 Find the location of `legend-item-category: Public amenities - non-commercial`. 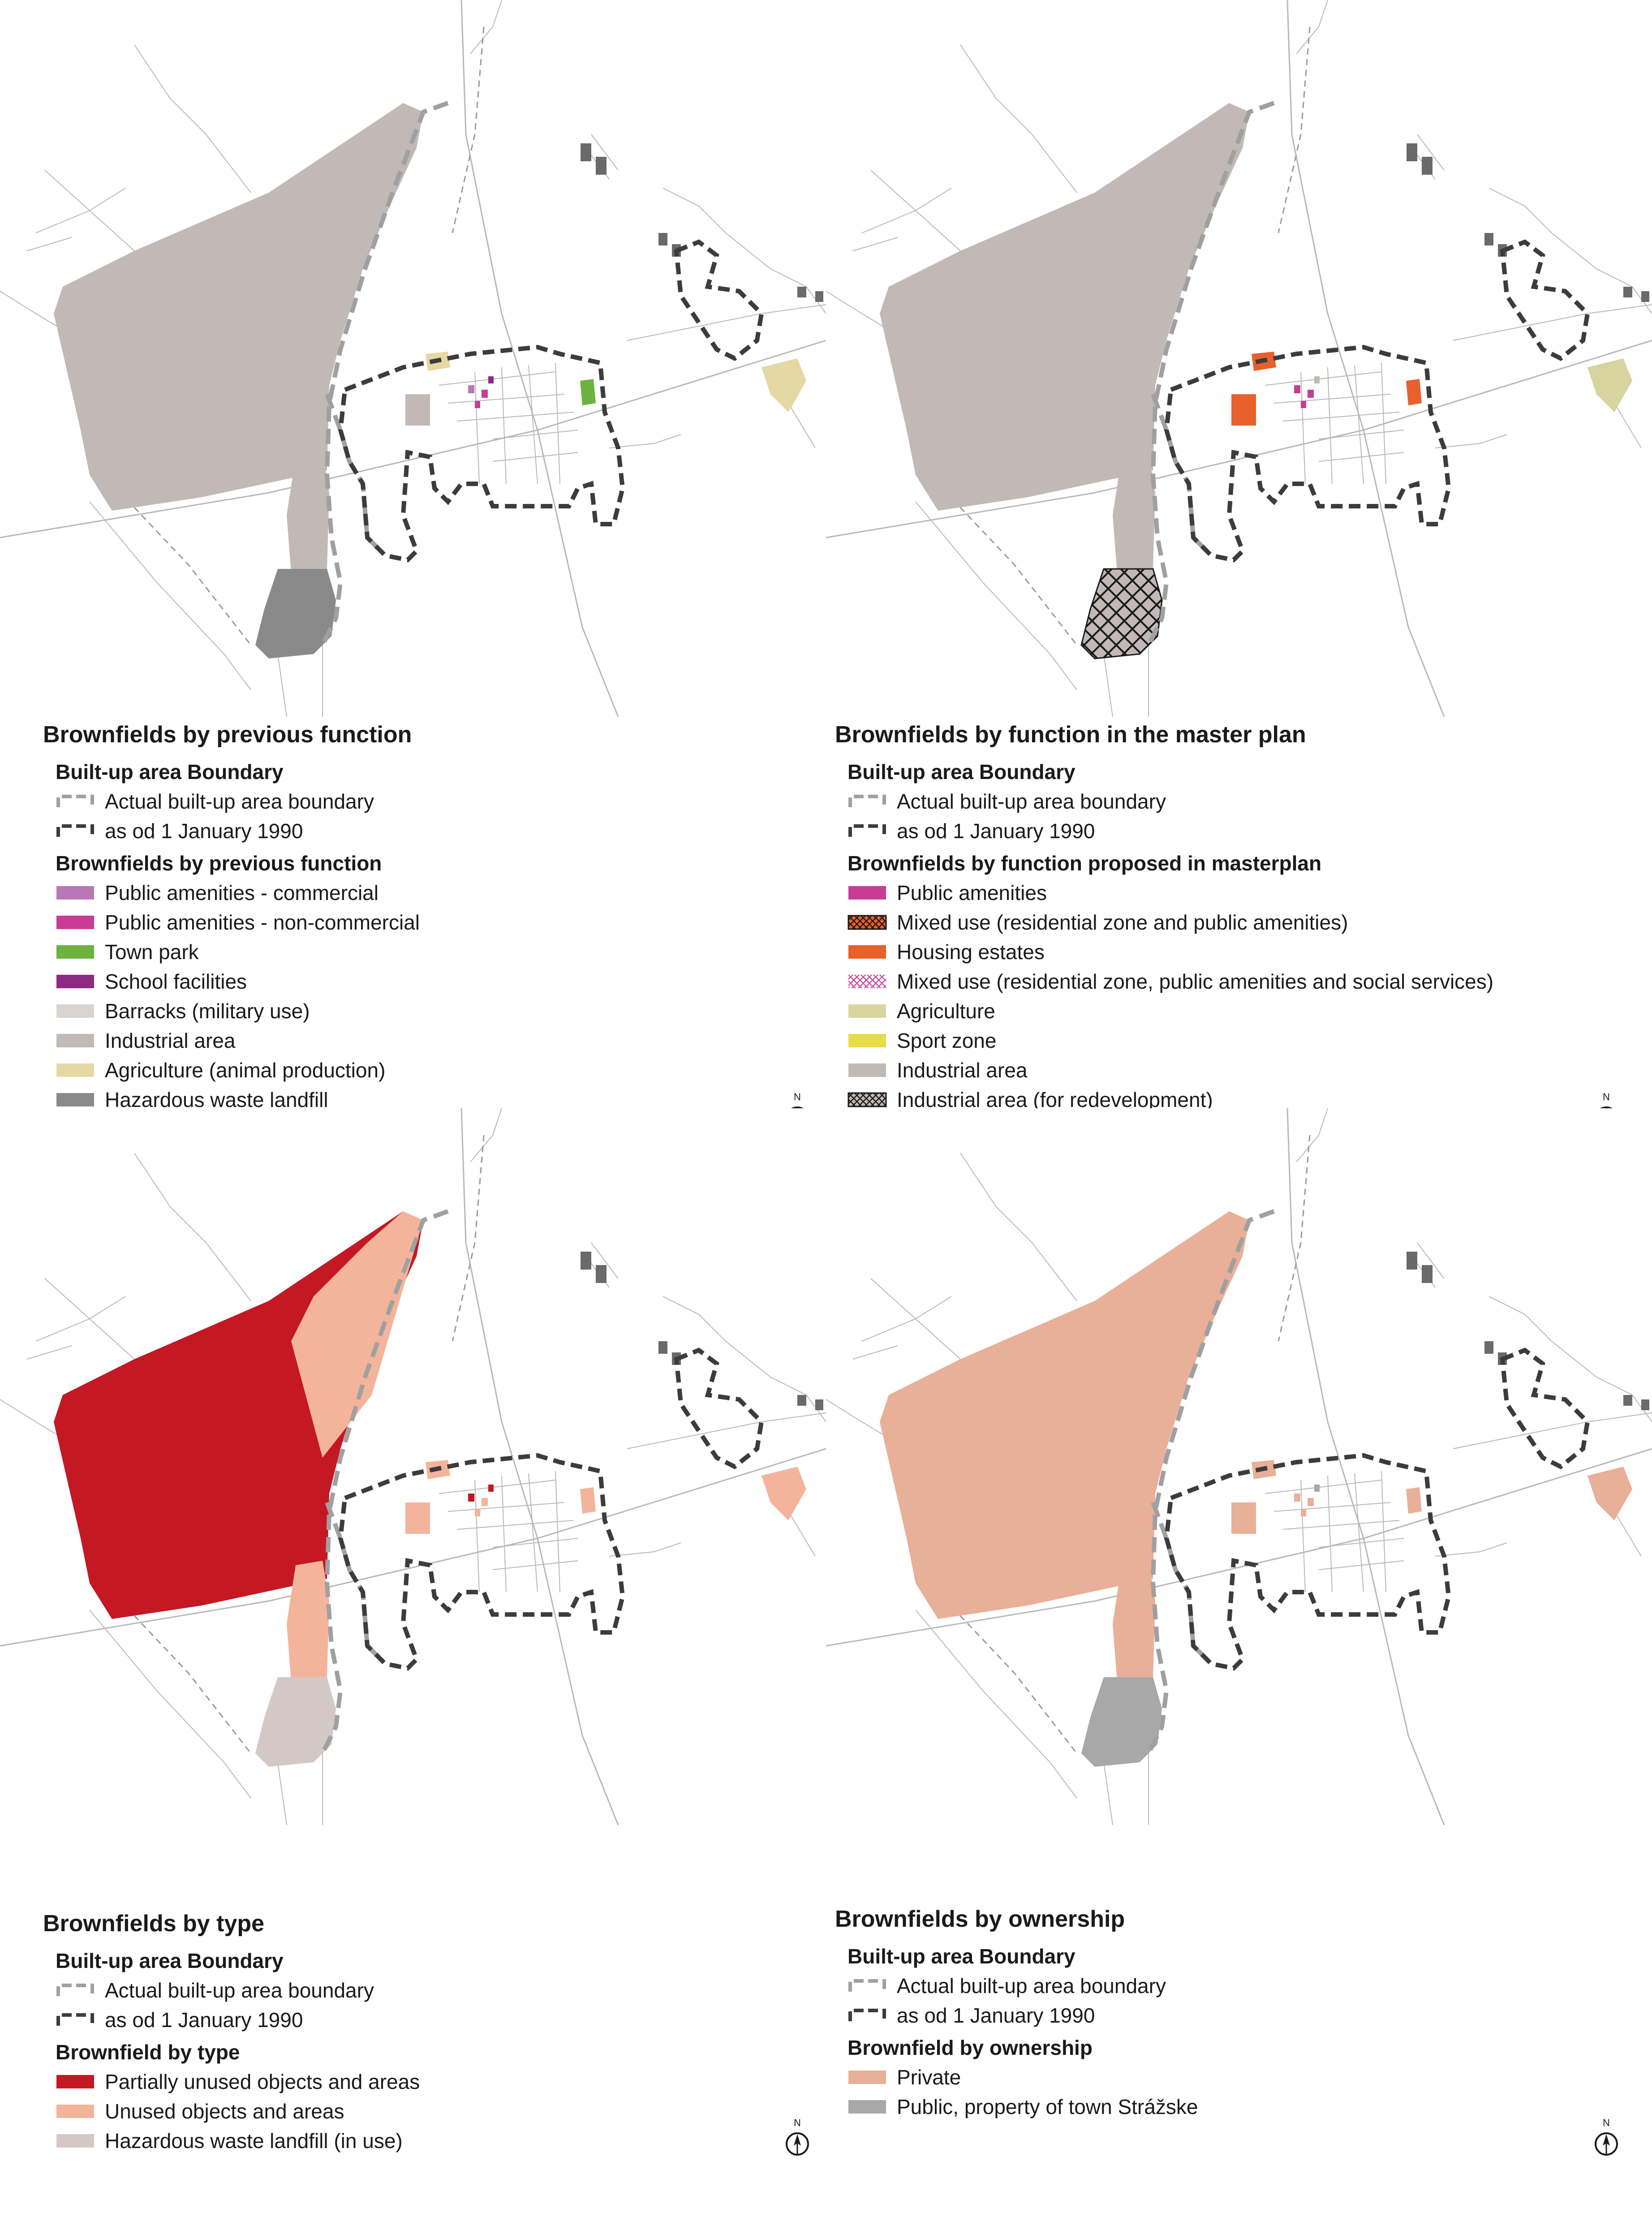

legend-item-category: Public amenities - non-commercial is located at coordinates (238, 923).